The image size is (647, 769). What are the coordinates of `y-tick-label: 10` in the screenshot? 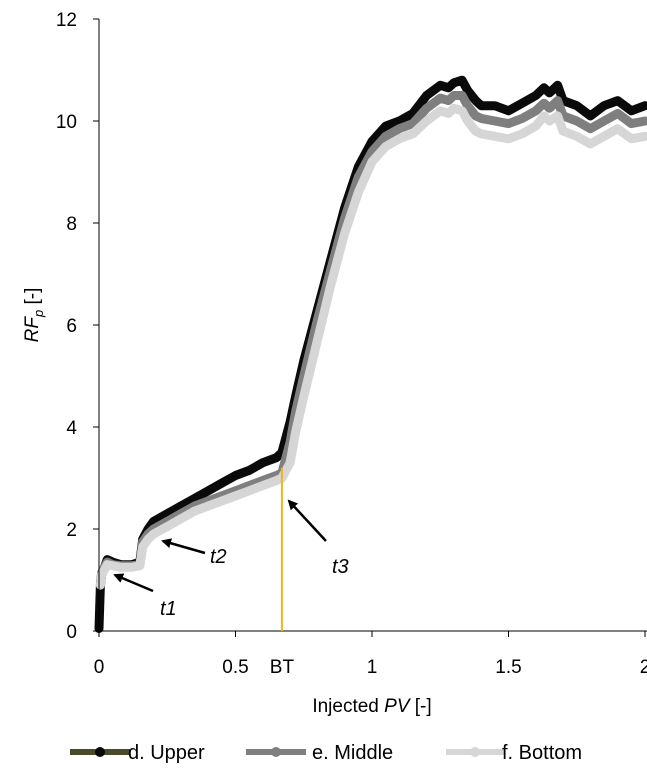 It's located at (66, 122).